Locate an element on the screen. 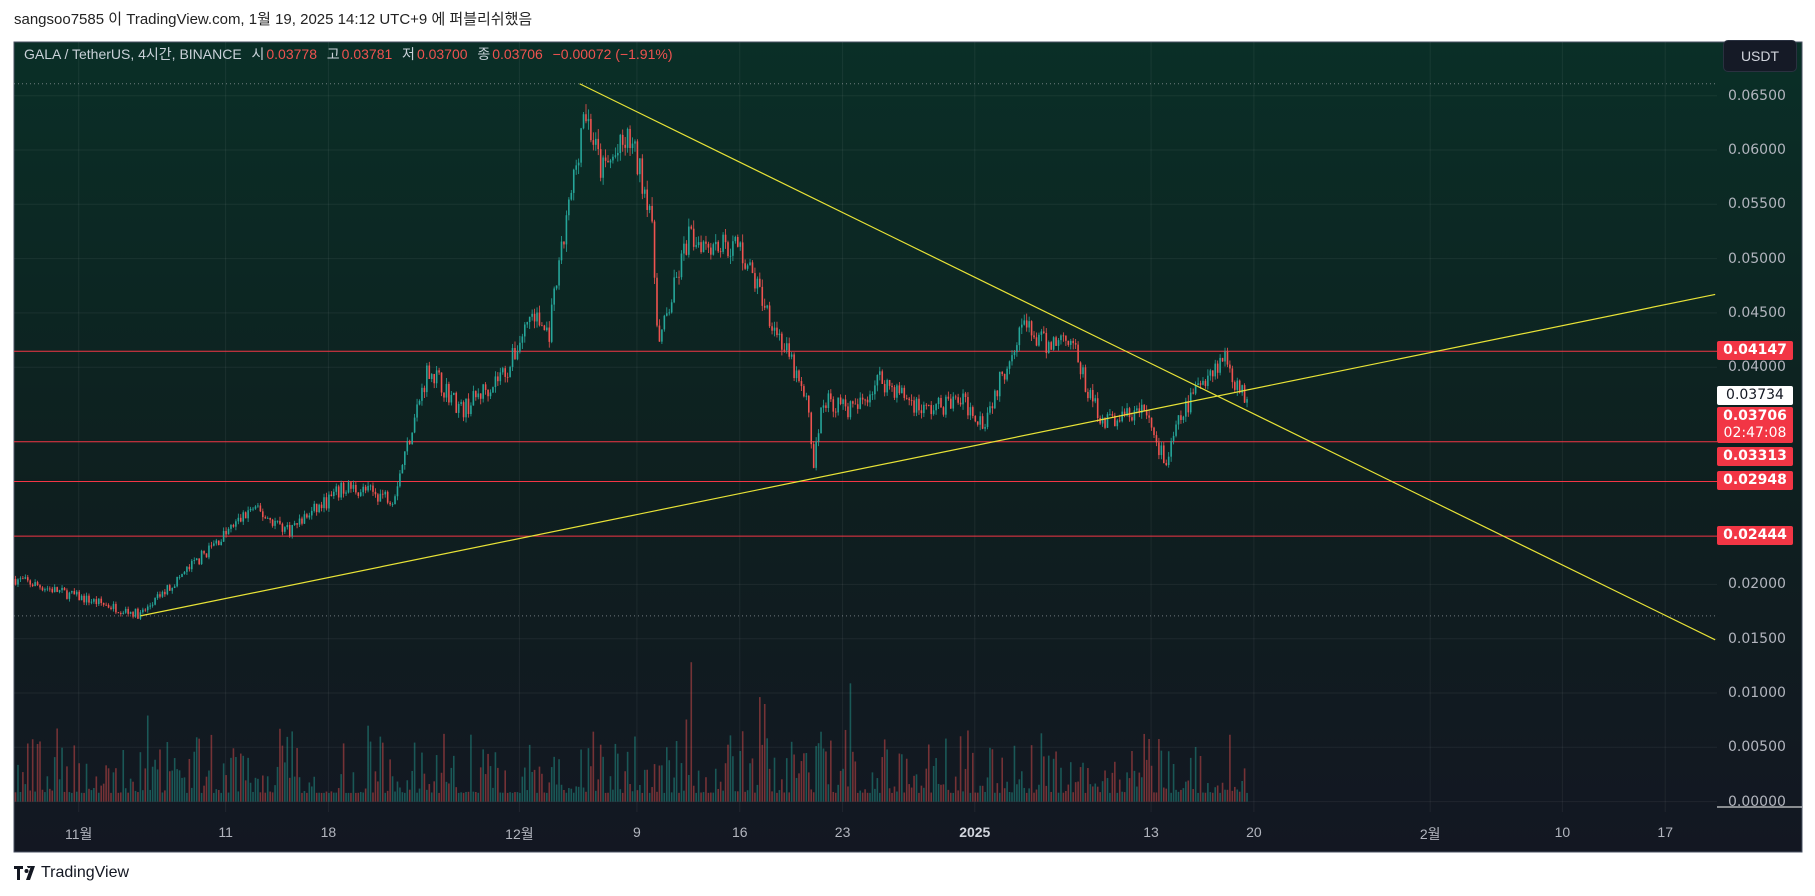  price-tick-label: 0.05500 is located at coordinates (1757, 204).